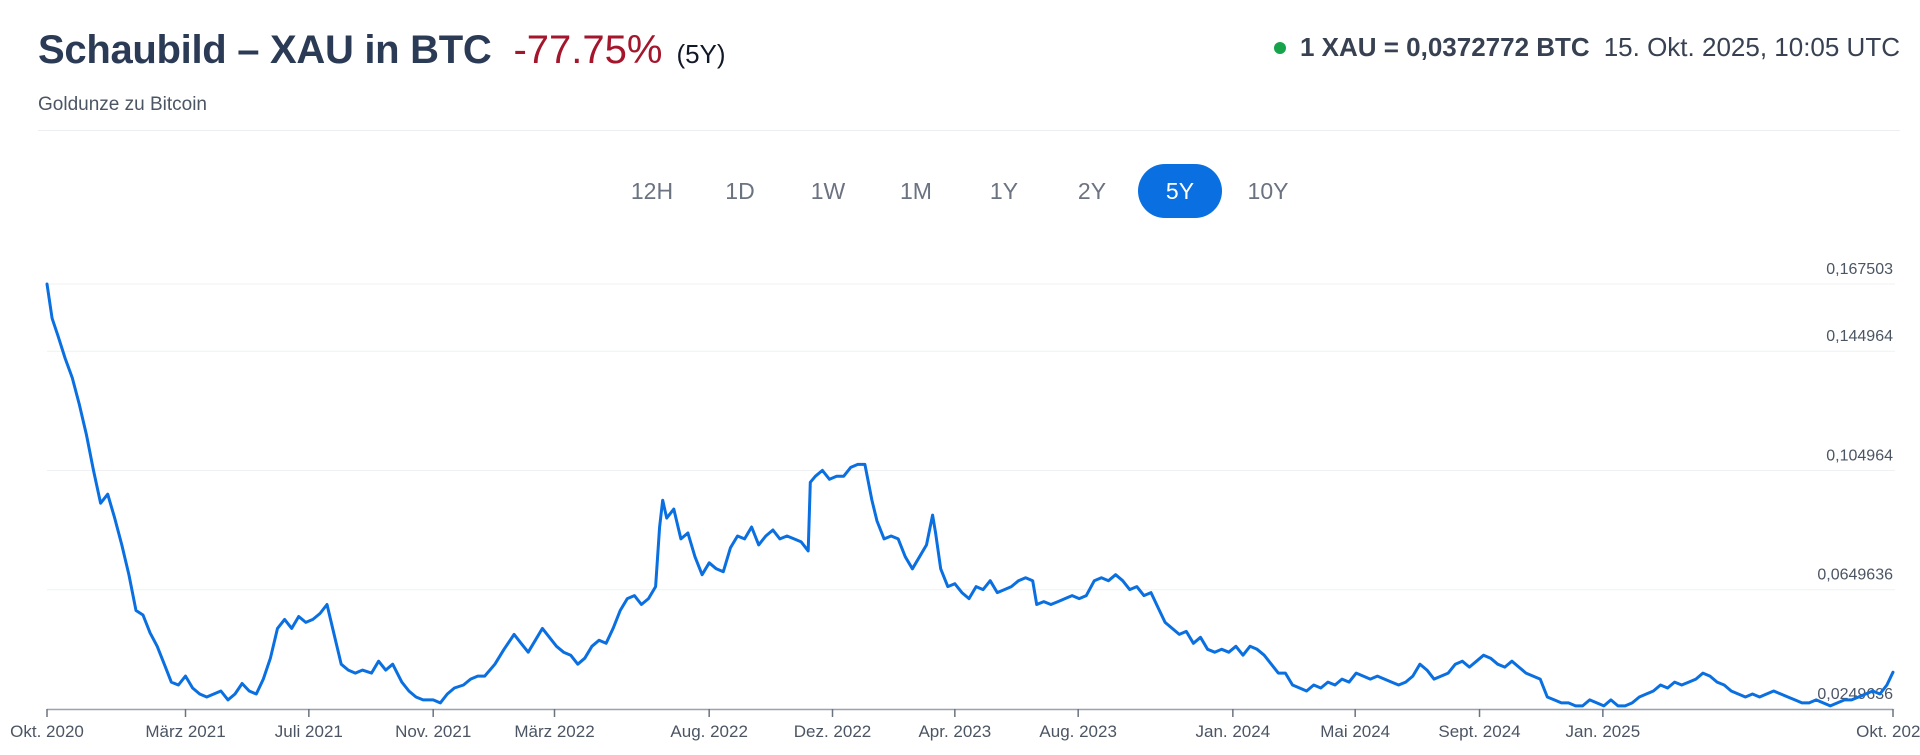  What do you see at coordinates (1092, 190) in the screenshot?
I see `tab-2y: 2Y` at bounding box center [1092, 190].